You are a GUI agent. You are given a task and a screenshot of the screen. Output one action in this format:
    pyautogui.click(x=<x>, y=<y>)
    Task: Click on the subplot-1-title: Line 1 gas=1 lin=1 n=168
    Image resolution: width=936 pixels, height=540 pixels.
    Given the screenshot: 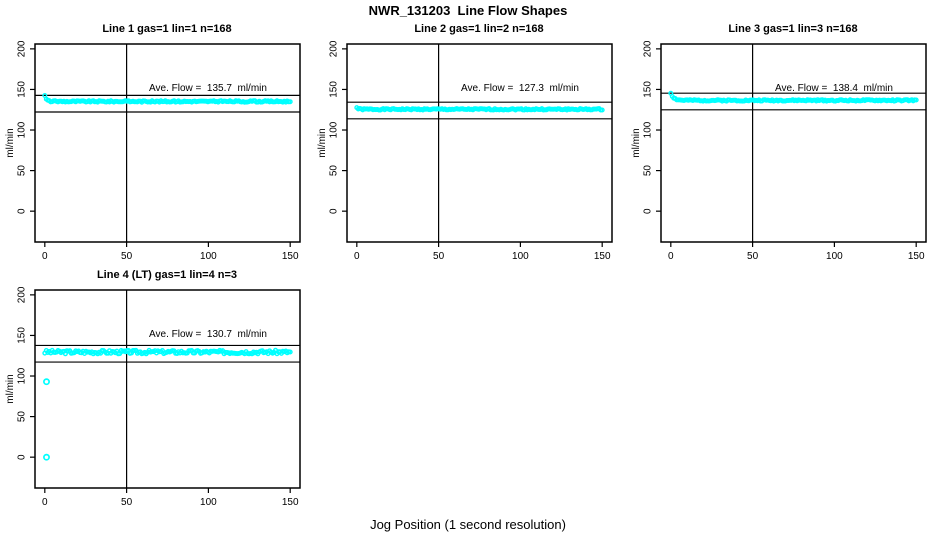 What is the action you would take?
    pyautogui.click(x=167, y=29)
    